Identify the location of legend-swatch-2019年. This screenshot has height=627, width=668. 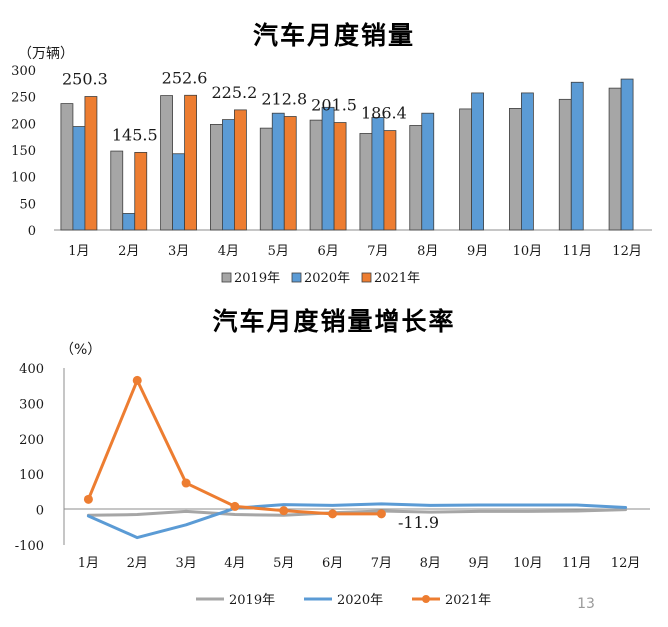
(226, 277).